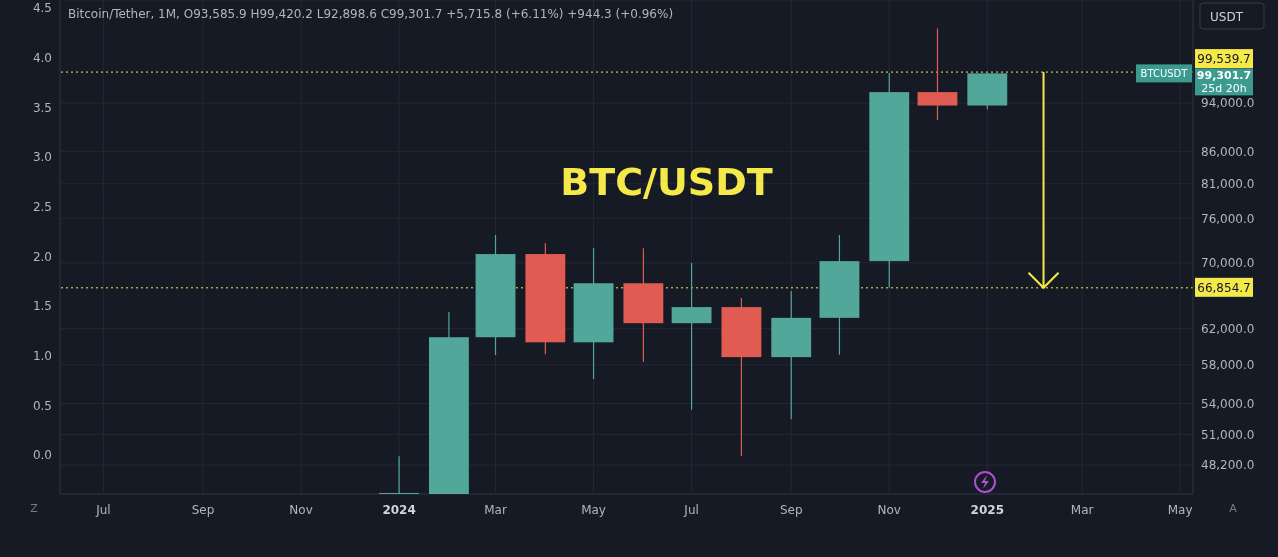  What do you see at coordinates (1228, 218) in the screenshot?
I see `y-tick-label: 76,000.0` at bounding box center [1228, 218].